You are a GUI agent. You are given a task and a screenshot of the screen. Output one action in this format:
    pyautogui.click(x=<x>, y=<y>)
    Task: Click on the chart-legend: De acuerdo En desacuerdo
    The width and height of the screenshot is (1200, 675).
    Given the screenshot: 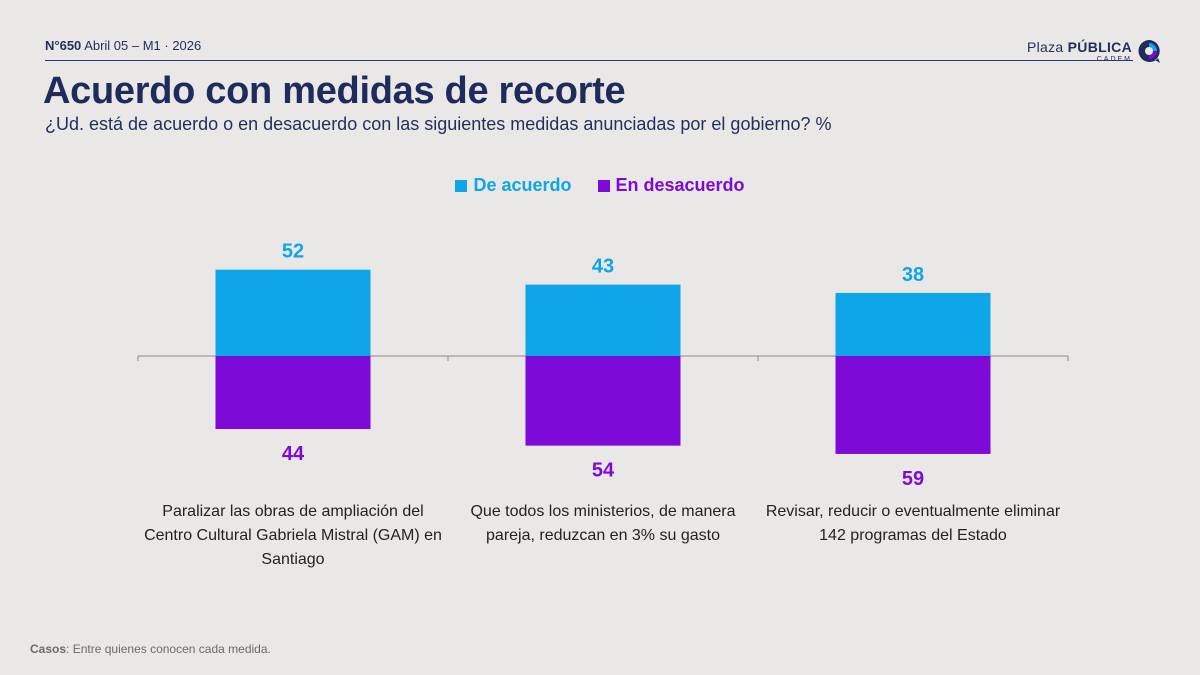 What is the action you would take?
    pyautogui.click(x=600, y=185)
    